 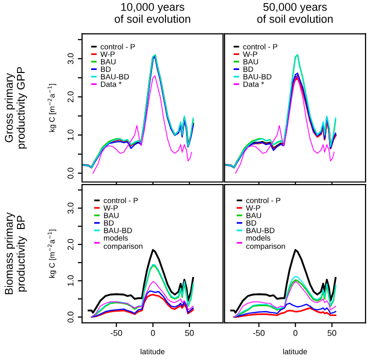 I want to click on chart-title: 10,000 years of soil evolution, so click(x=152, y=13).